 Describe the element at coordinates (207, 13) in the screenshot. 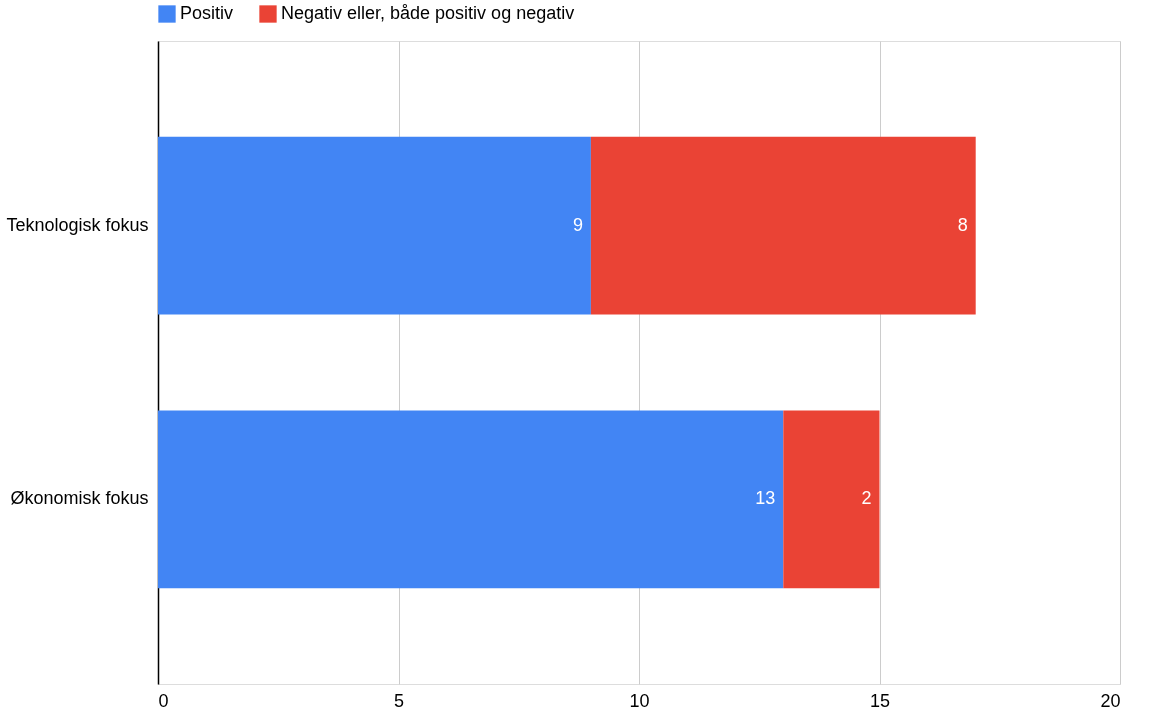

I see `legend-label: Positiv` at that location.